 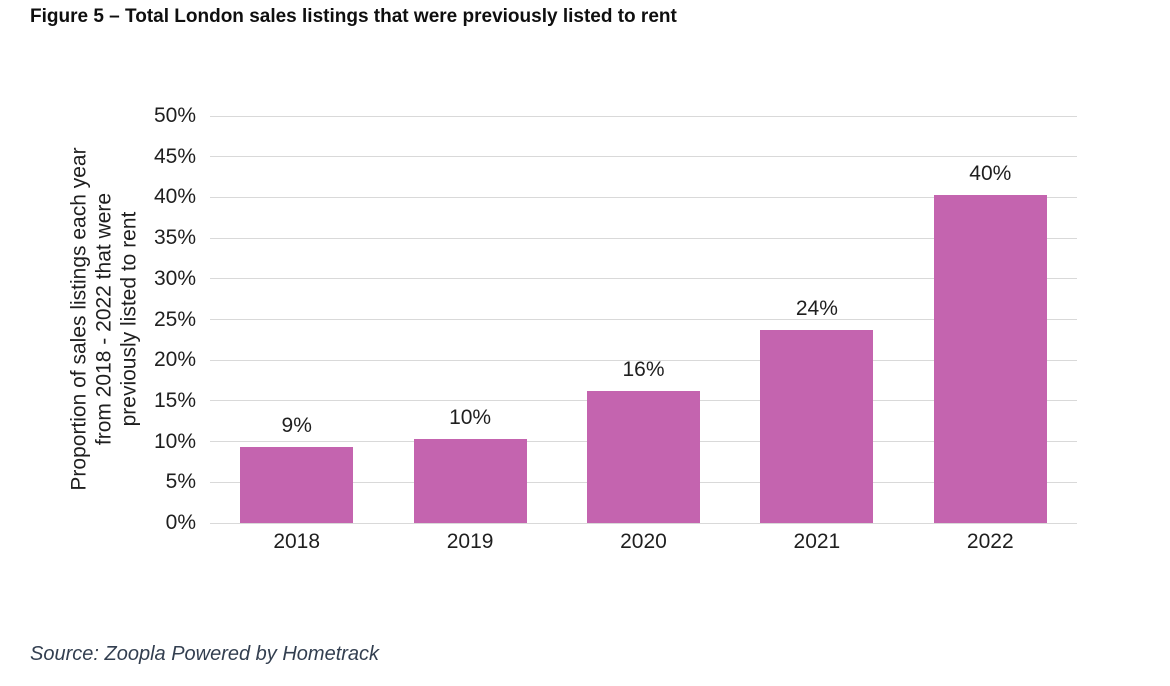 What do you see at coordinates (174, 156) in the screenshot?
I see `y-tick-label: 45%` at bounding box center [174, 156].